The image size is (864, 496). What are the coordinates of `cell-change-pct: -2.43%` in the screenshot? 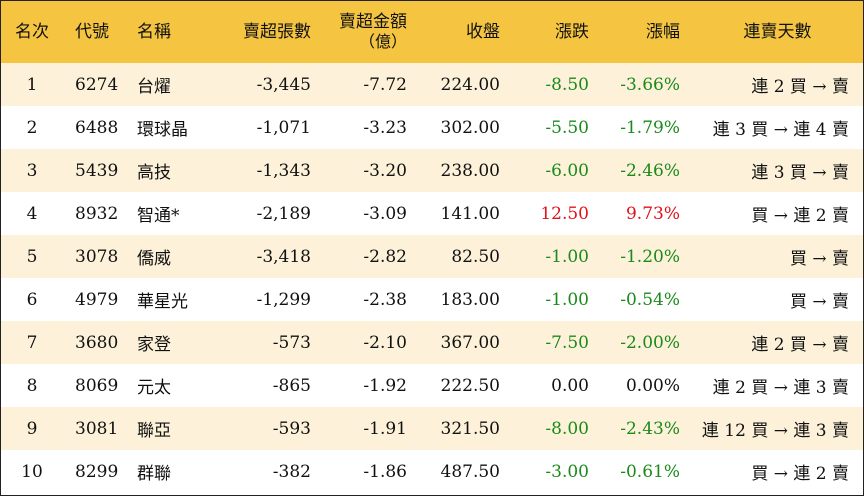 It's located at (650, 428).